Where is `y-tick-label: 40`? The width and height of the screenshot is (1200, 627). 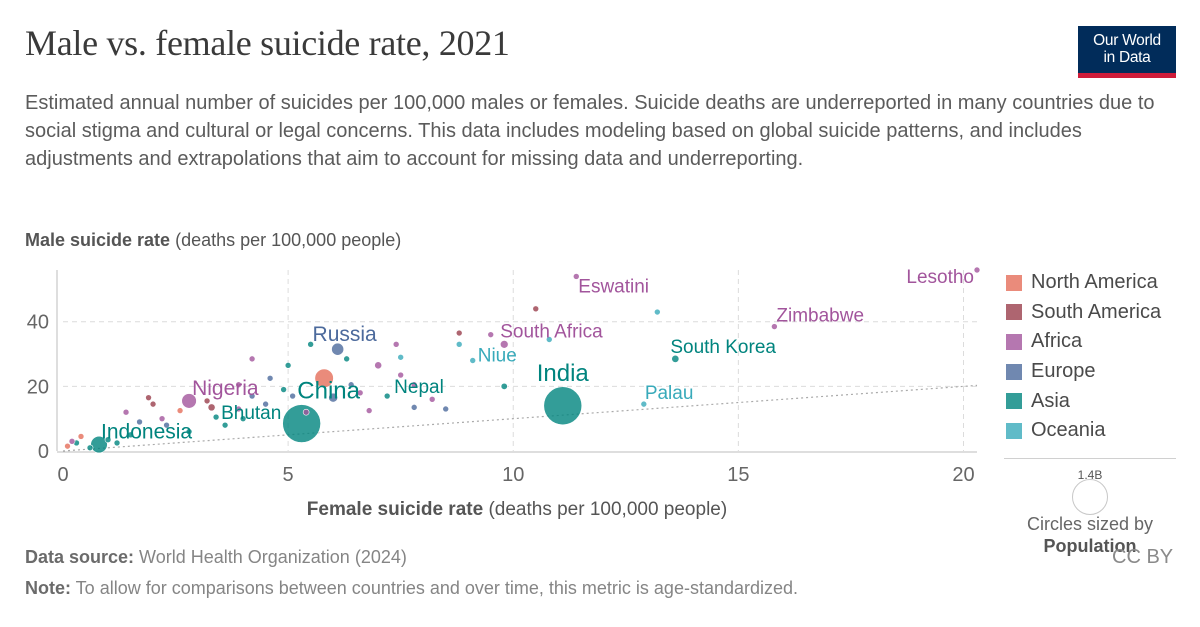 y-tick-label: 40 is located at coordinates (38, 323).